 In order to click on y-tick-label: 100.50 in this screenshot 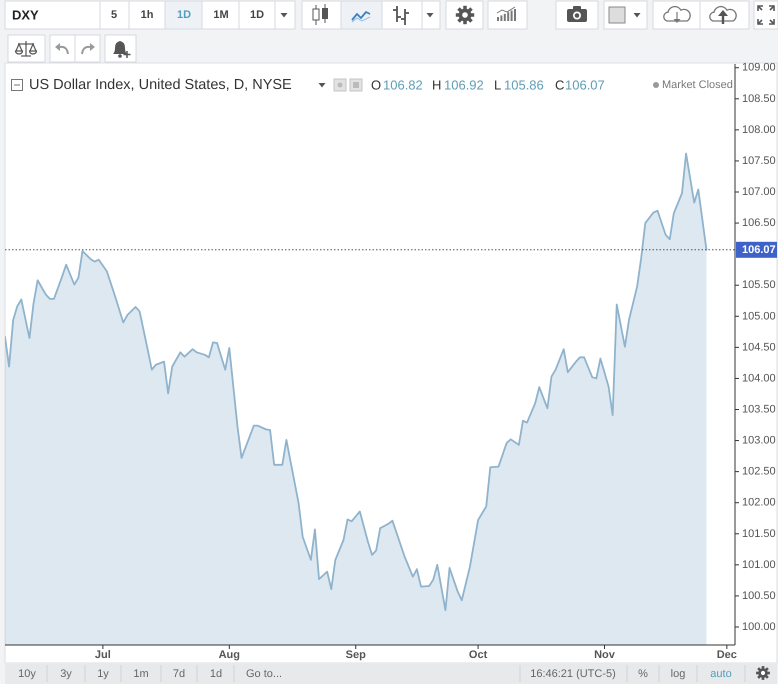, I will do `click(759, 596)`.